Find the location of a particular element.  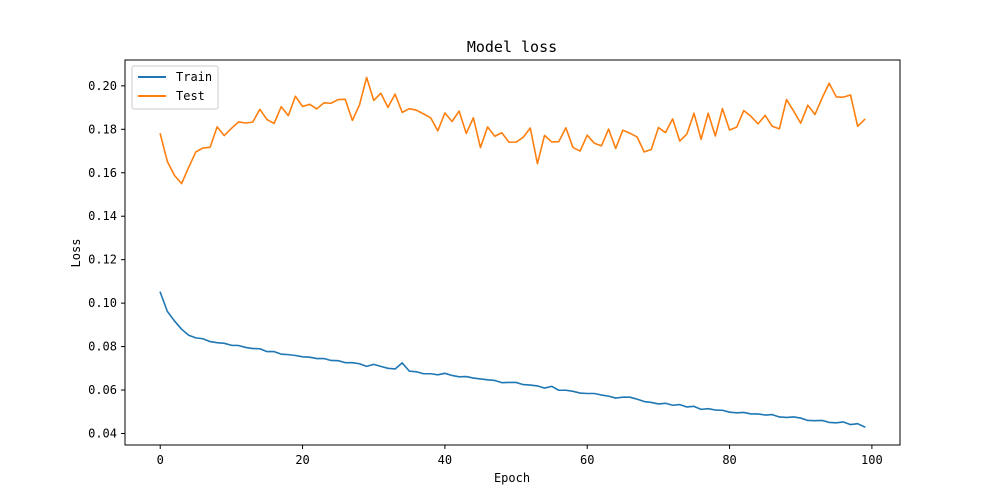

x-tick-label: 100 is located at coordinates (872, 460).